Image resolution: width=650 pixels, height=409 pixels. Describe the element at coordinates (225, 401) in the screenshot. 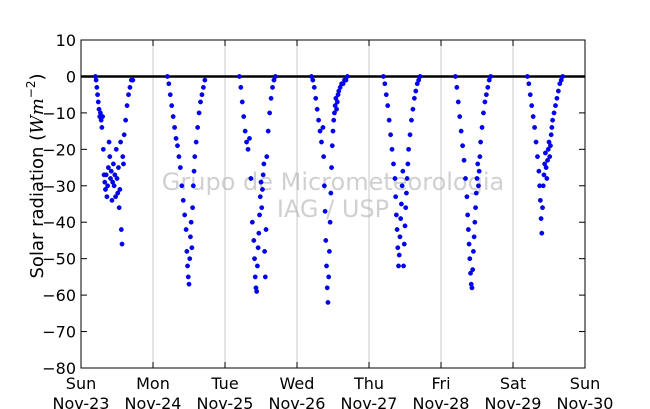

I see `x-tick-label-date: Nov-25` at that location.